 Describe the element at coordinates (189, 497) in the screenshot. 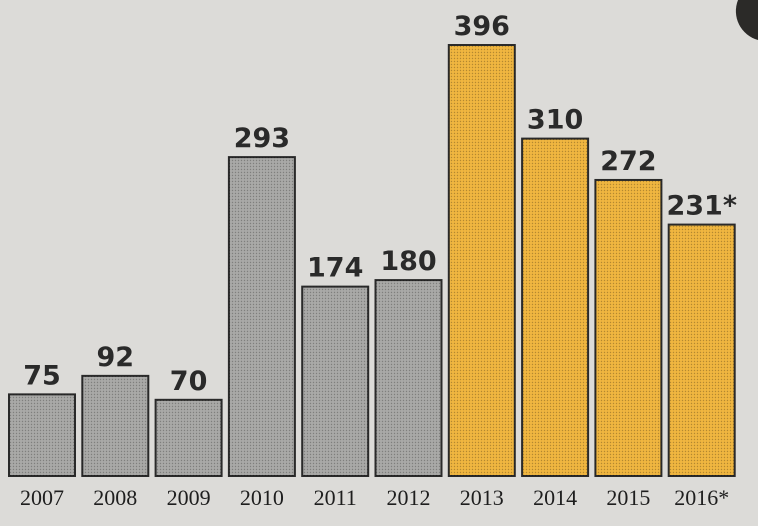

I see `x-tick-label: 2009` at that location.